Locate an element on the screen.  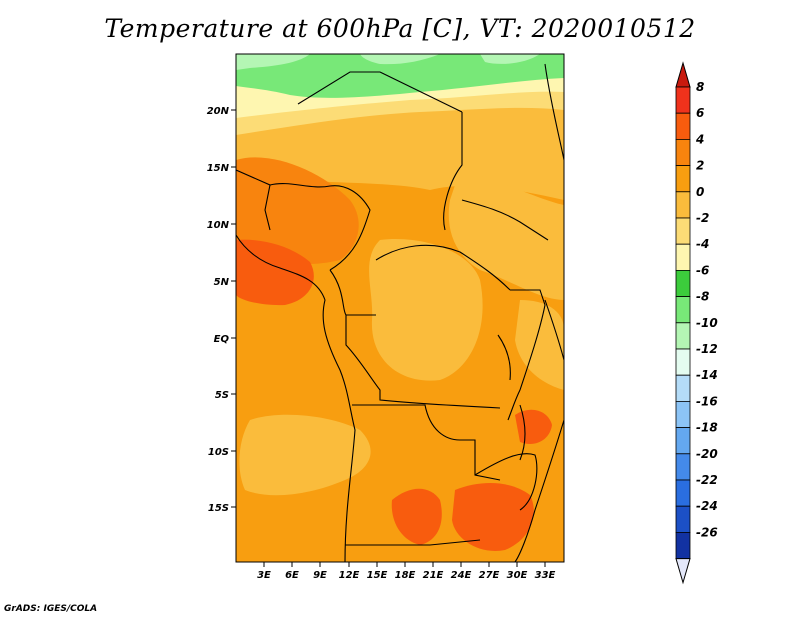
field-east-cool-area is located at coordinates (506, 235).